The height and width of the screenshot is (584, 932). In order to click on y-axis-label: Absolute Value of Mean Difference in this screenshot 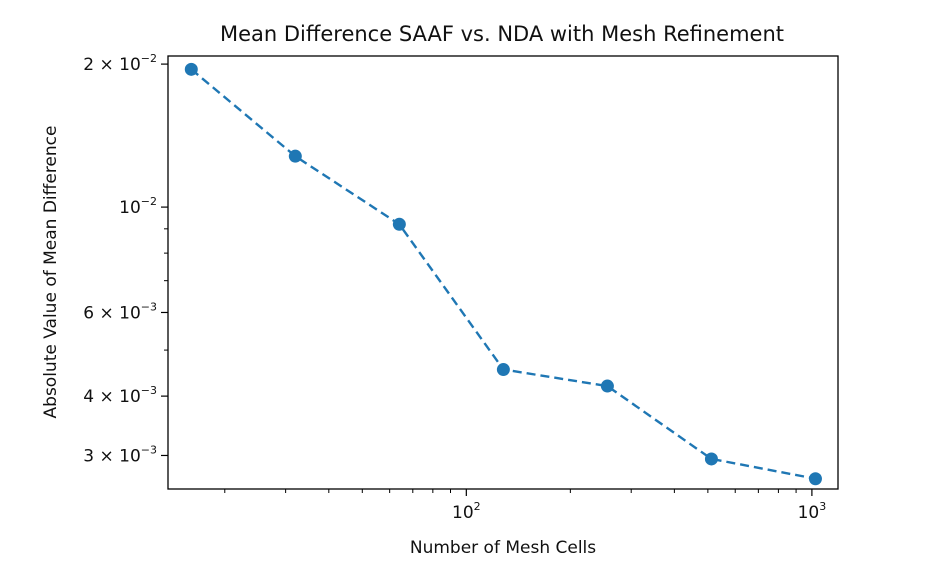, I will do `click(51, 272)`.